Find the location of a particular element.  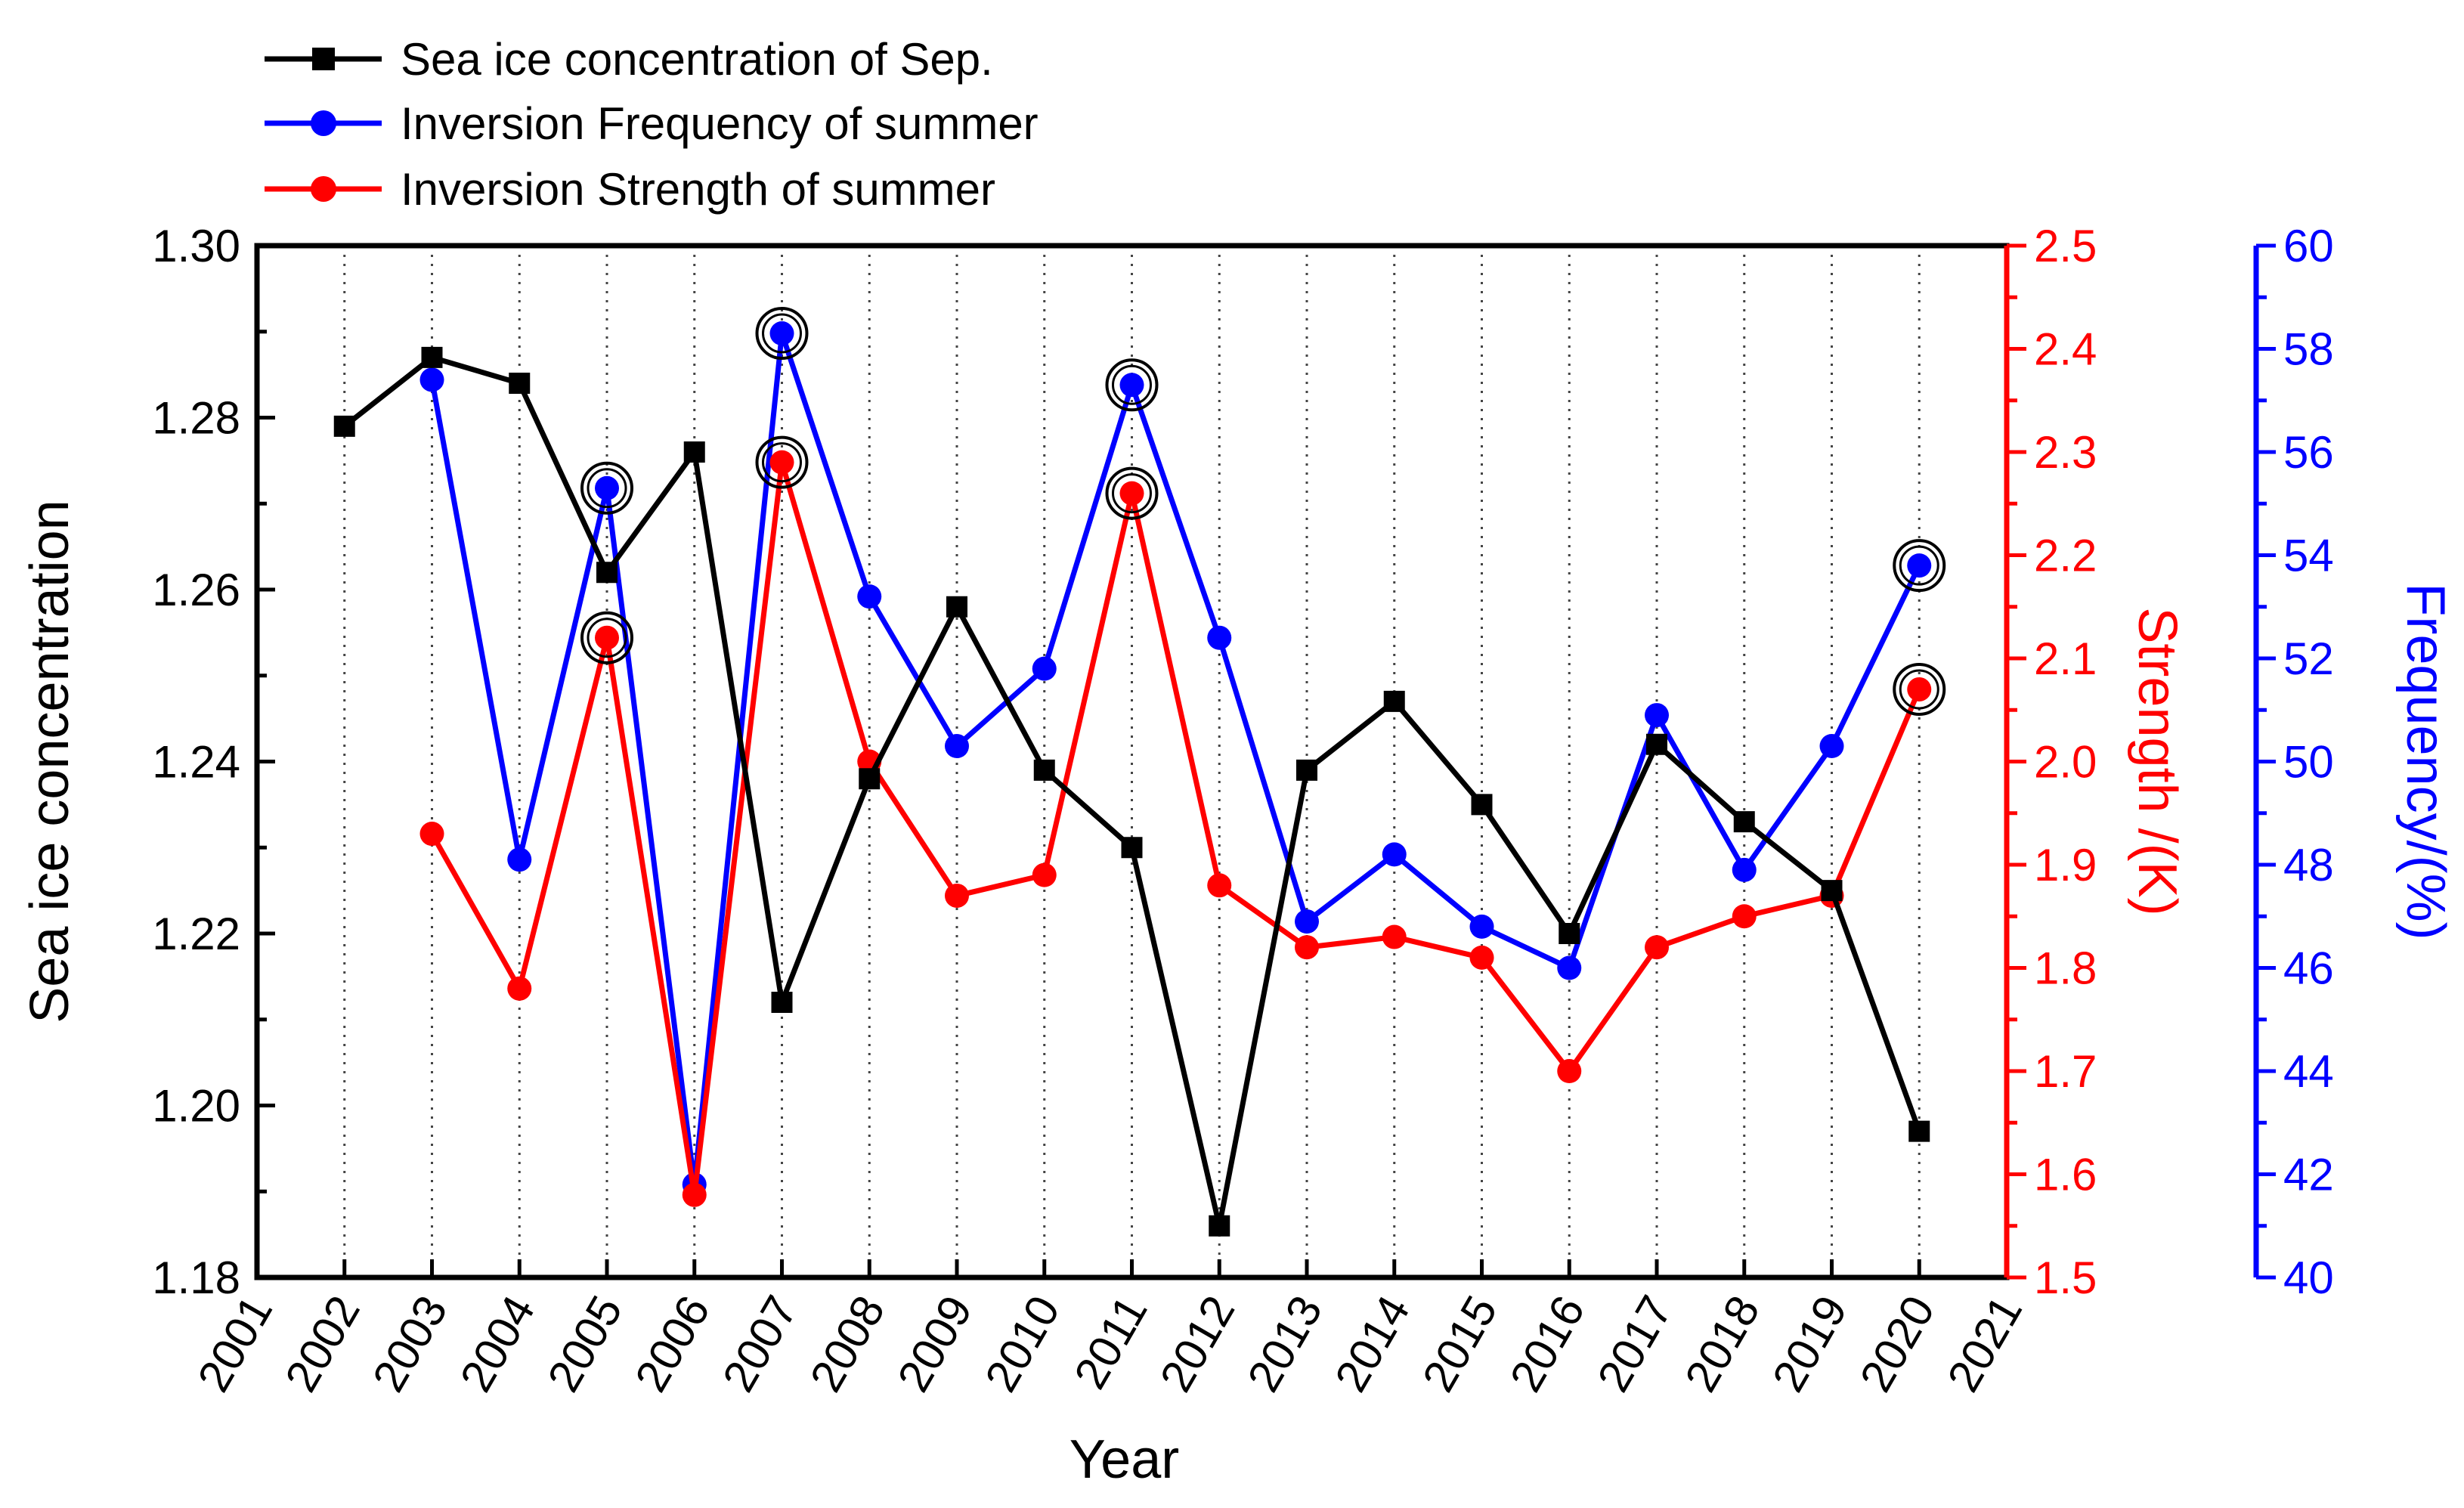

y-left-tick-label: 1.24 is located at coordinates (196, 762).